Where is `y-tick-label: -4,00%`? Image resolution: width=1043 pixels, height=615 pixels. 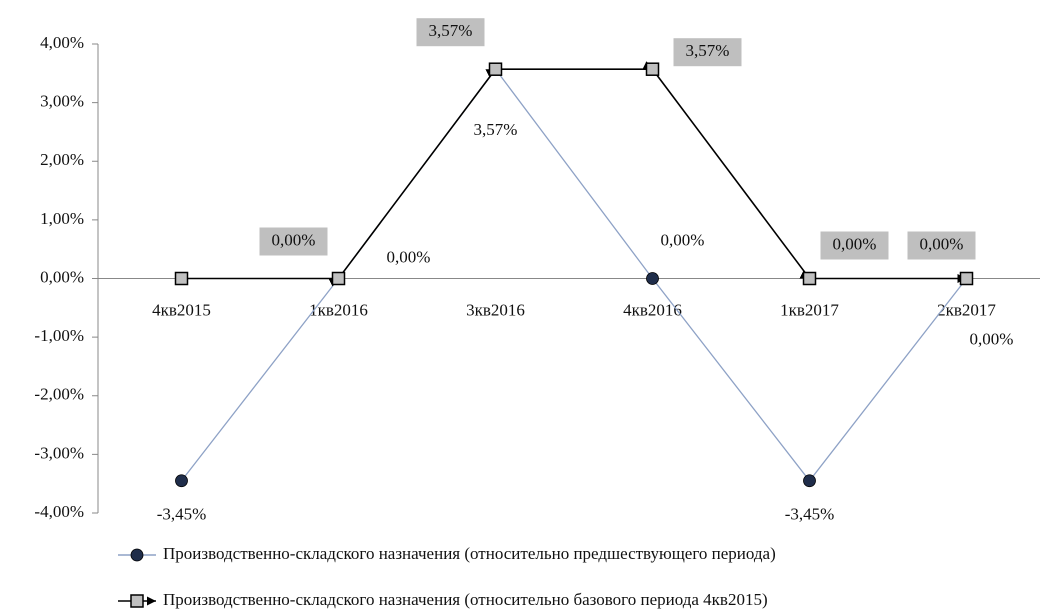 y-tick-label: -4,00% is located at coordinates (59, 511).